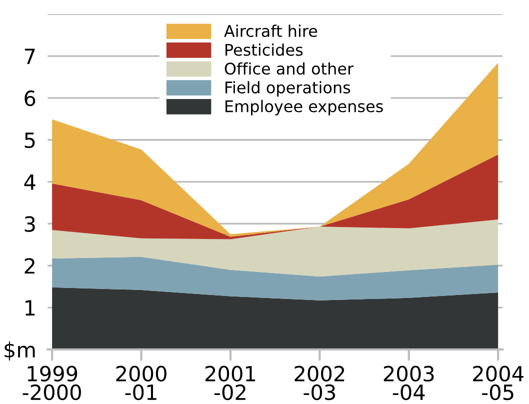  What do you see at coordinates (141, 383) in the screenshot?
I see `x-tick-label: 2000 -01` at bounding box center [141, 383].